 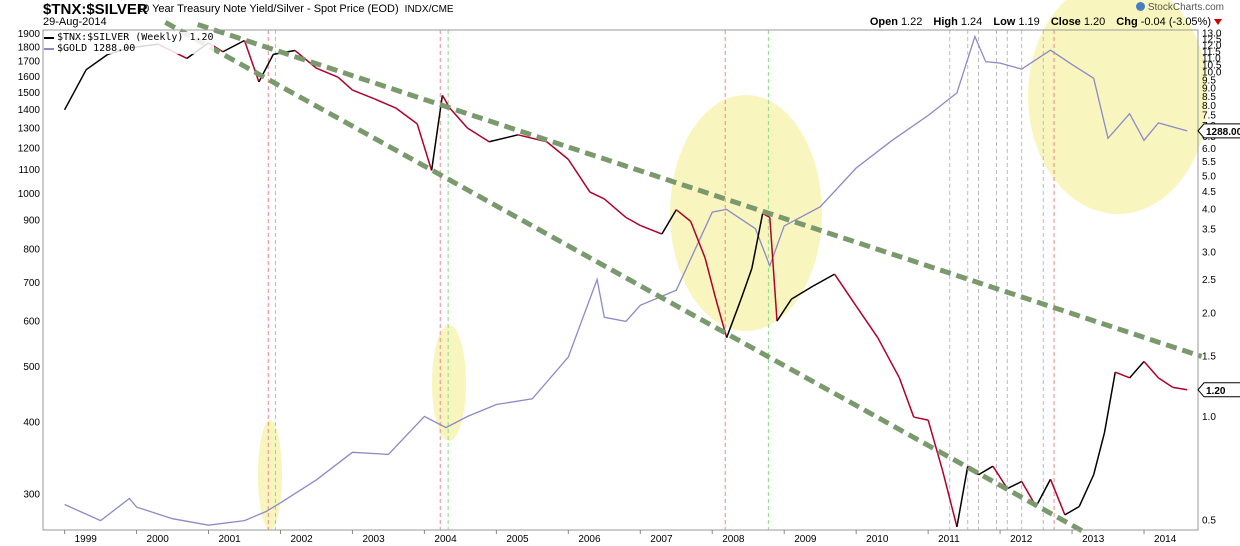 What do you see at coordinates (1094, 22) in the screenshot?
I see `close-value: 1.20` at bounding box center [1094, 22].